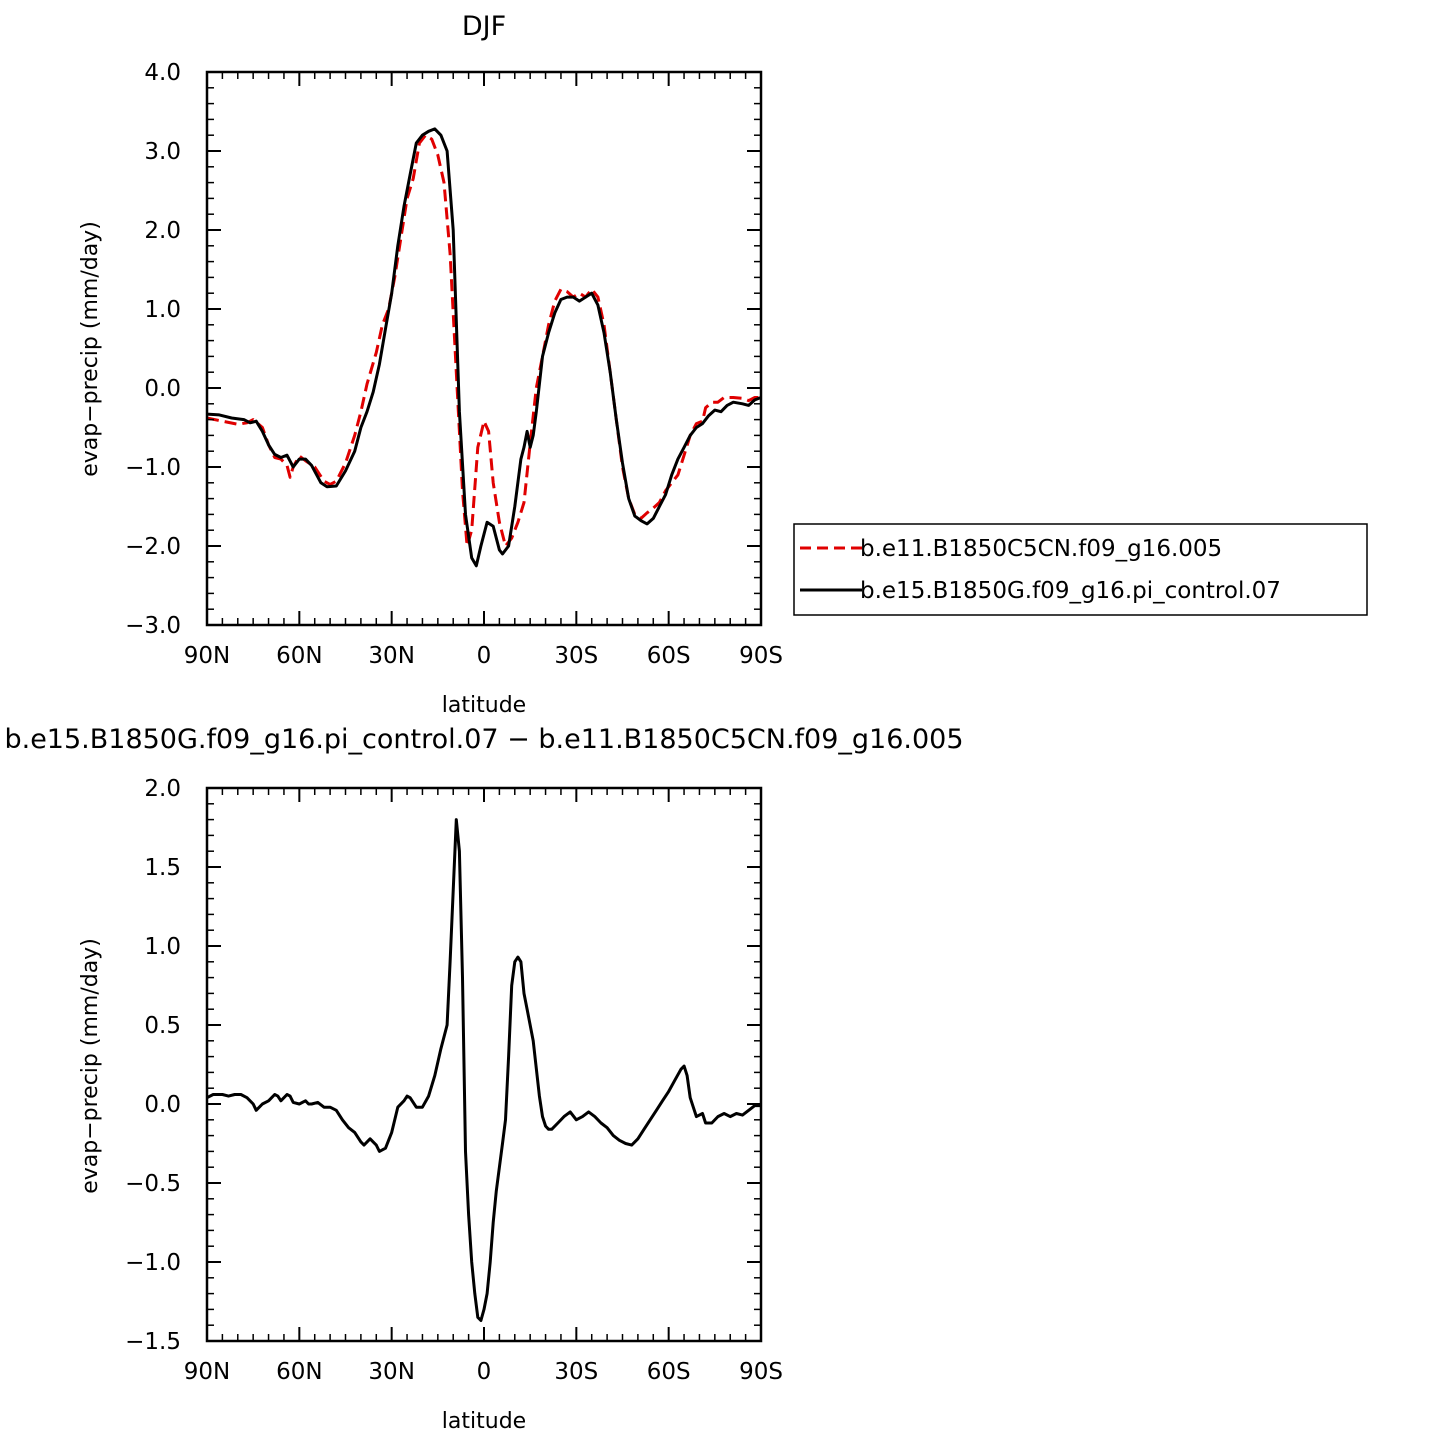 The width and height of the screenshot is (1441, 1441). Describe the element at coordinates (90, 349) in the screenshot. I see `top-chart-ylabel: evap−precip (mm/day)` at that location.